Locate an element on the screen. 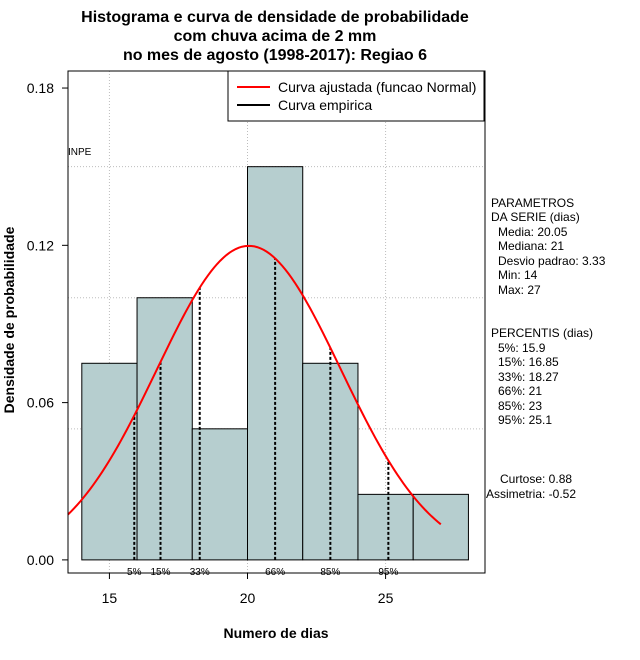 The height and width of the screenshot is (660, 640). param-desvio: Desvio padrao: 3.33 is located at coordinates (552, 261).